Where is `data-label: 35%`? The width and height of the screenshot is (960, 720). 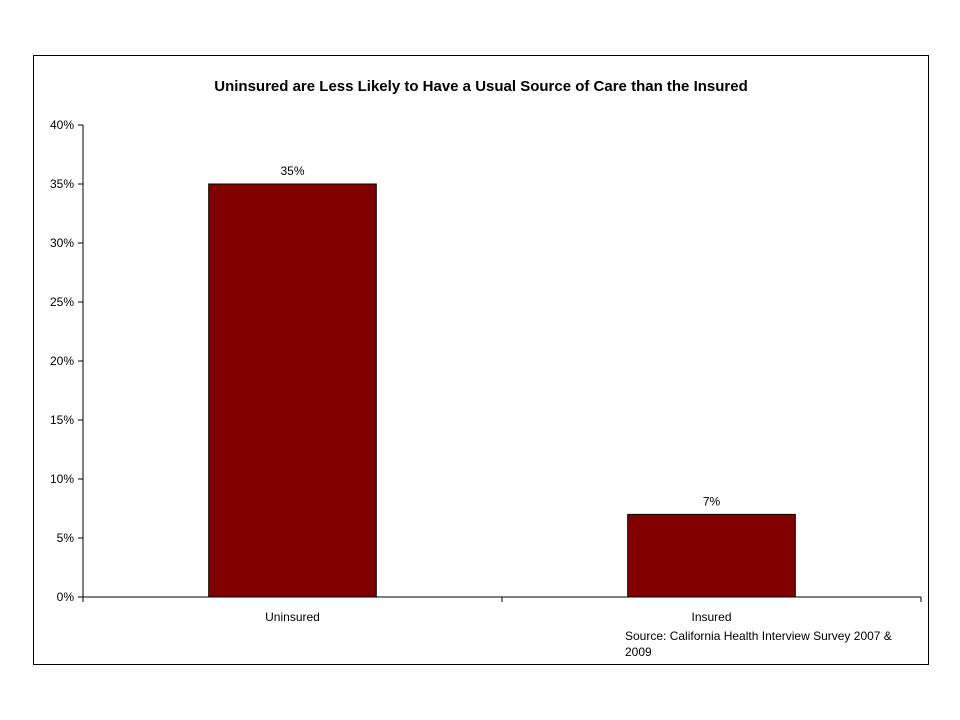
data-label: 35% is located at coordinates (292, 171).